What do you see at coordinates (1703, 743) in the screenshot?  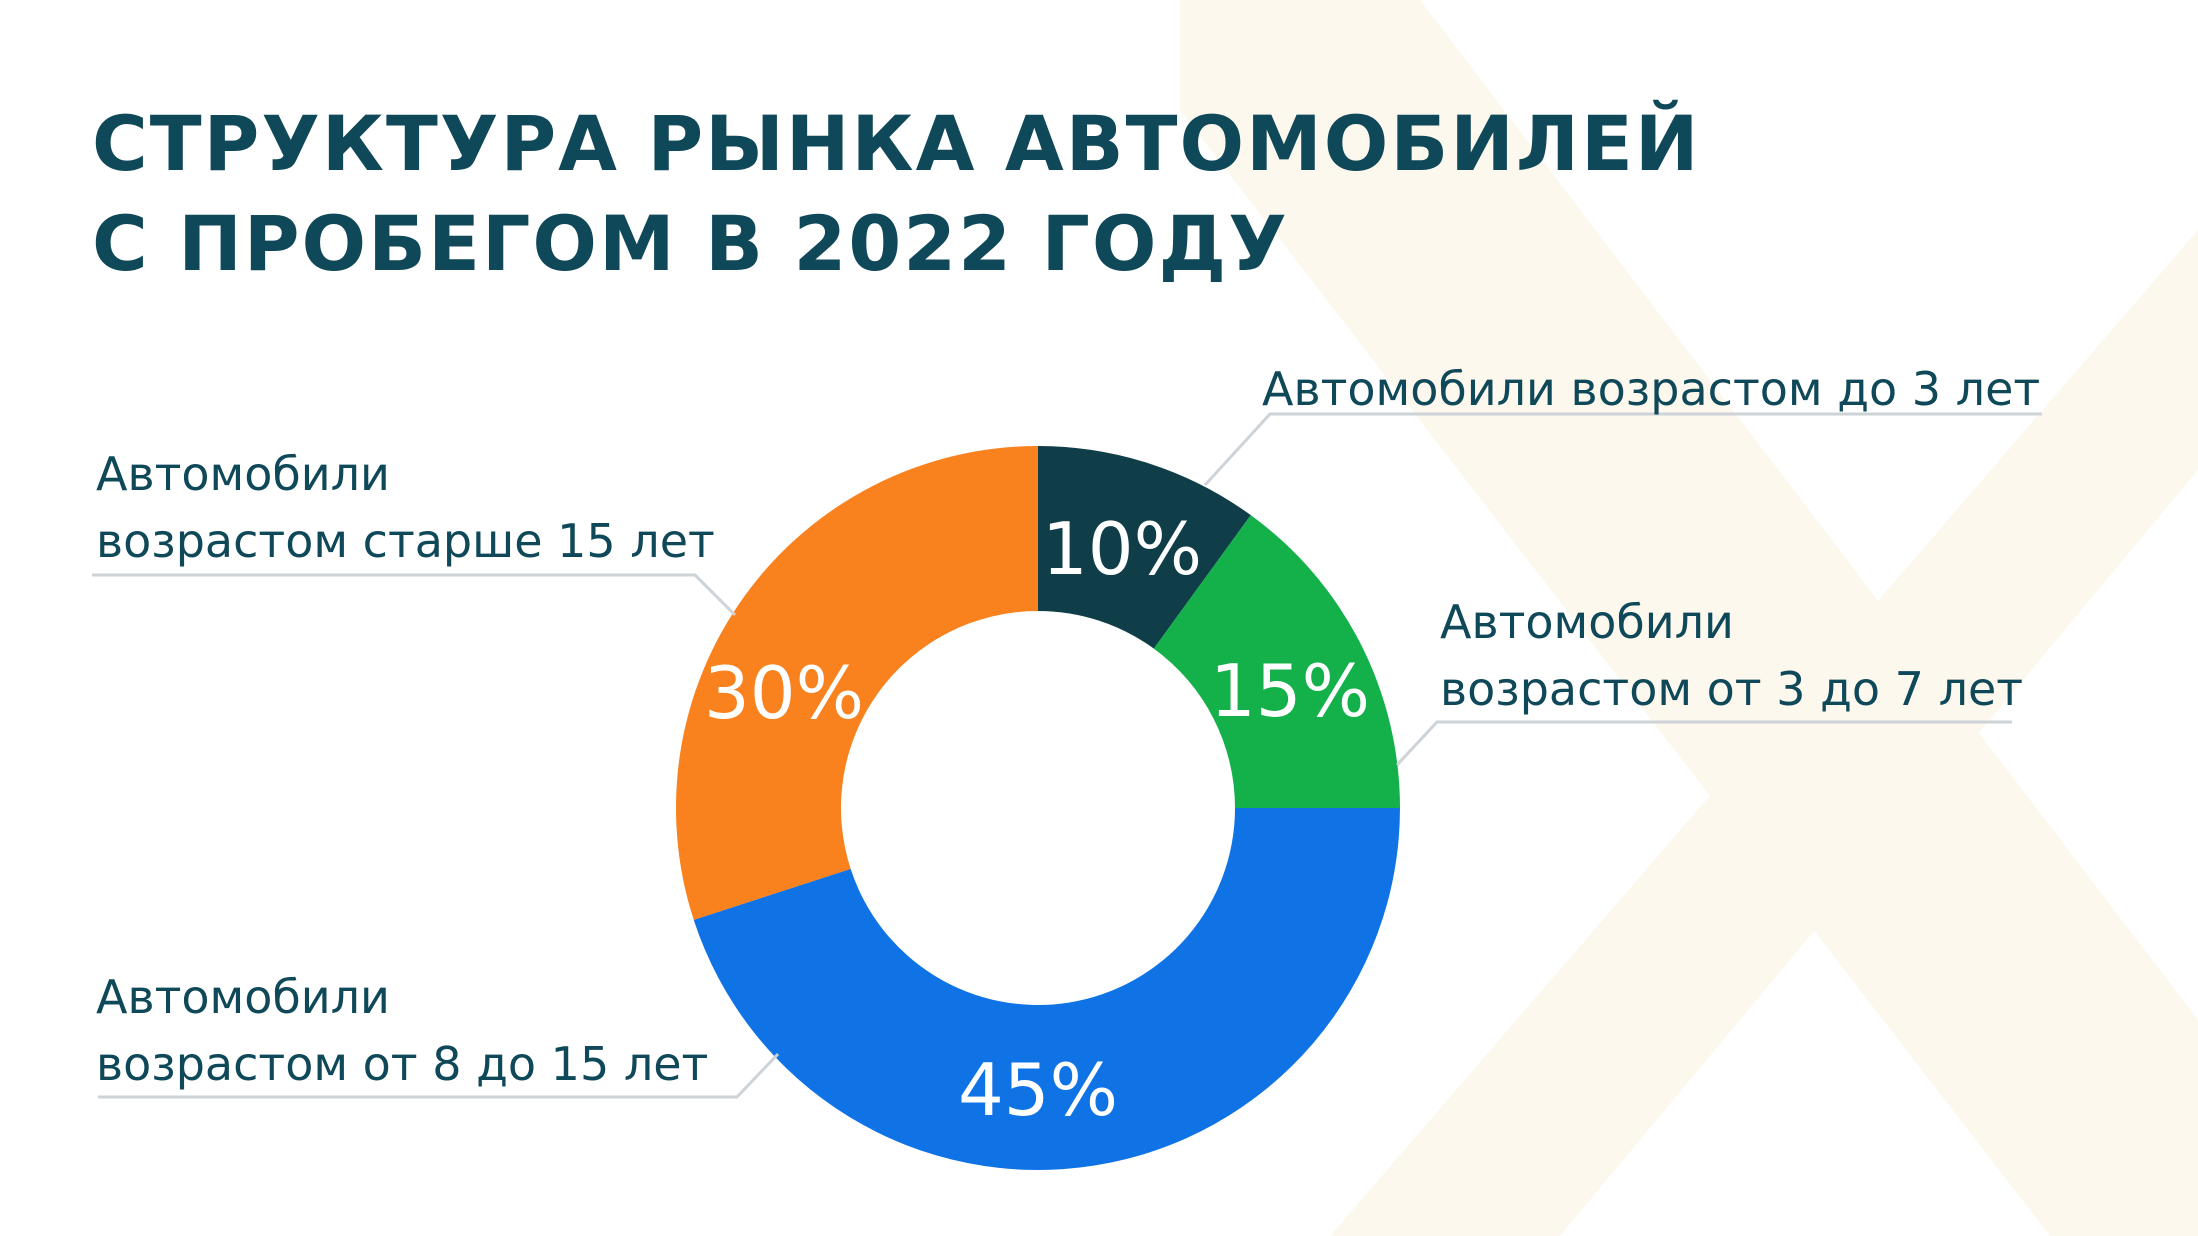 I see `leader-line-3-to-7-years` at bounding box center [1703, 743].